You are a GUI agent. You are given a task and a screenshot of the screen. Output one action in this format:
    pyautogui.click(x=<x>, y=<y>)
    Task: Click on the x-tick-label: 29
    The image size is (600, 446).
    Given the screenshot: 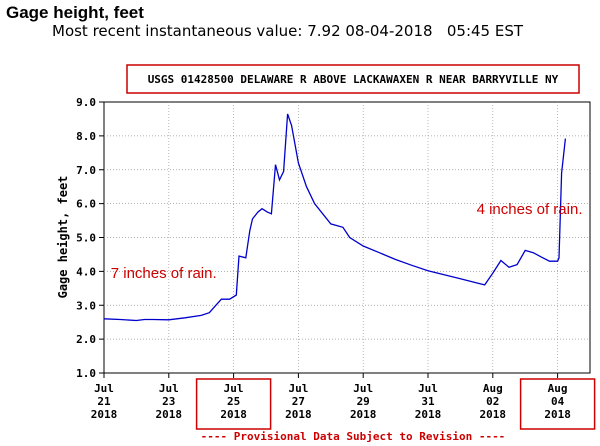 What is the action you would take?
    pyautogui.click(x=363, y=401)
    